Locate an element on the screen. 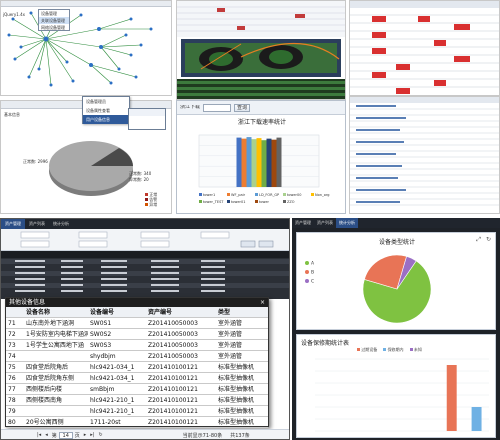  row-device-name: 20号公寓西侧 is located at coordinates (45, 422).